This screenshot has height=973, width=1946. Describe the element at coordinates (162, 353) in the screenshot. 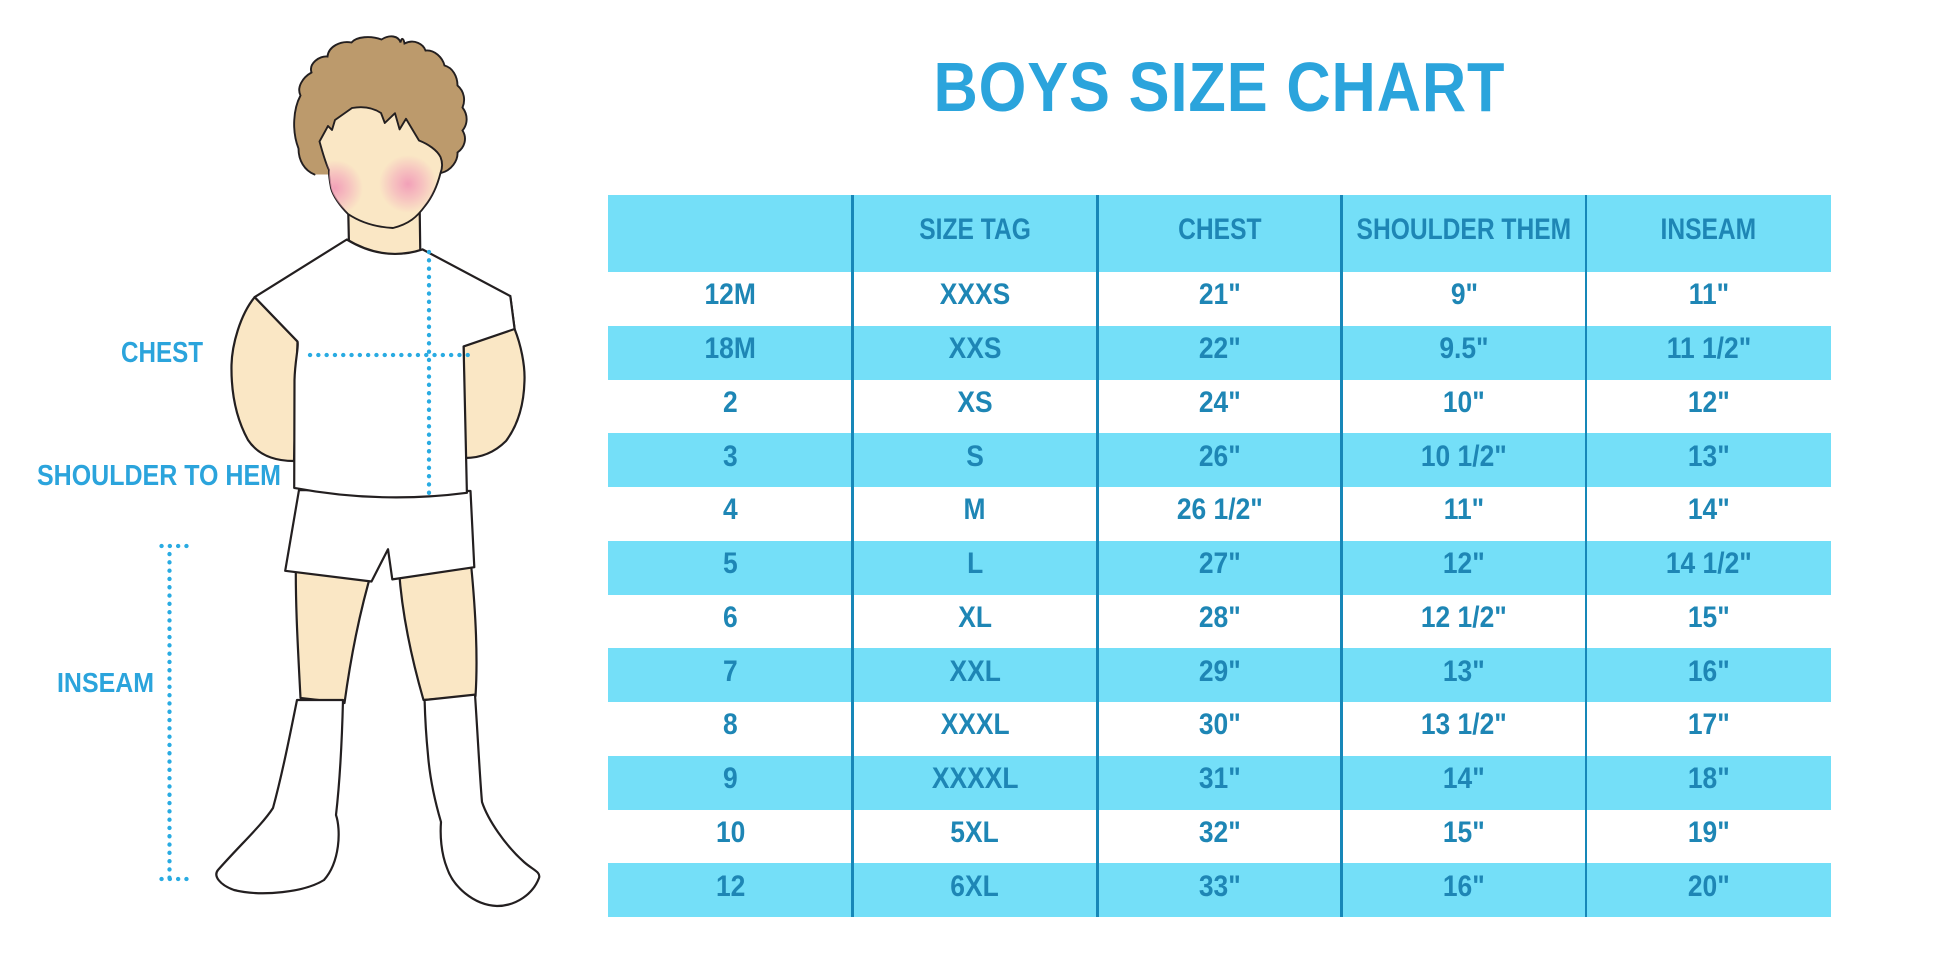

I see `svg-text: CHEST` at that location.